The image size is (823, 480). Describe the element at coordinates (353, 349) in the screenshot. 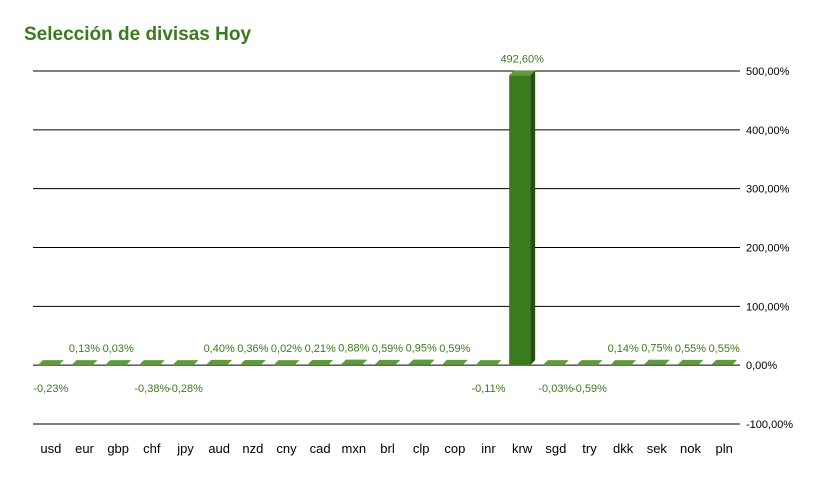

I see `data-label: 0,88%` at that location.